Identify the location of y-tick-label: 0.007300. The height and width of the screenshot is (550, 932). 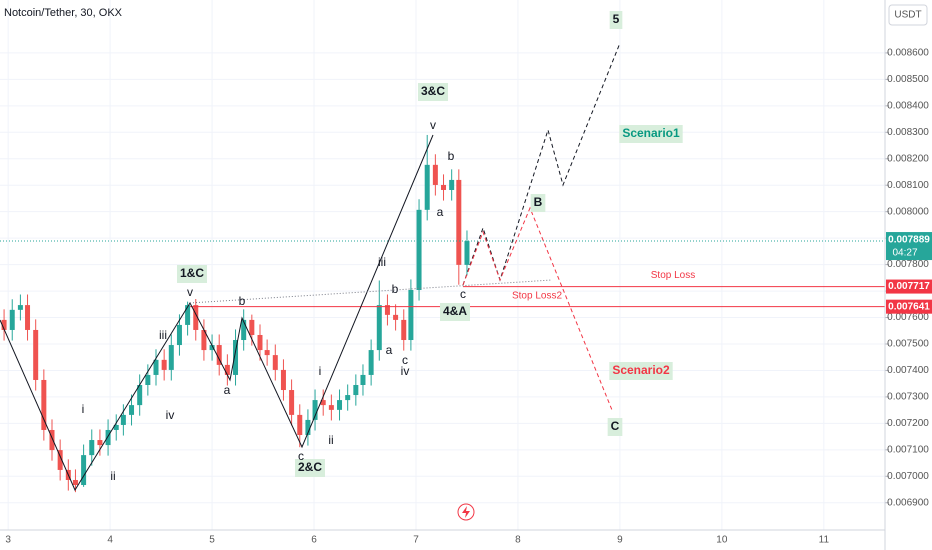
(908, 397).